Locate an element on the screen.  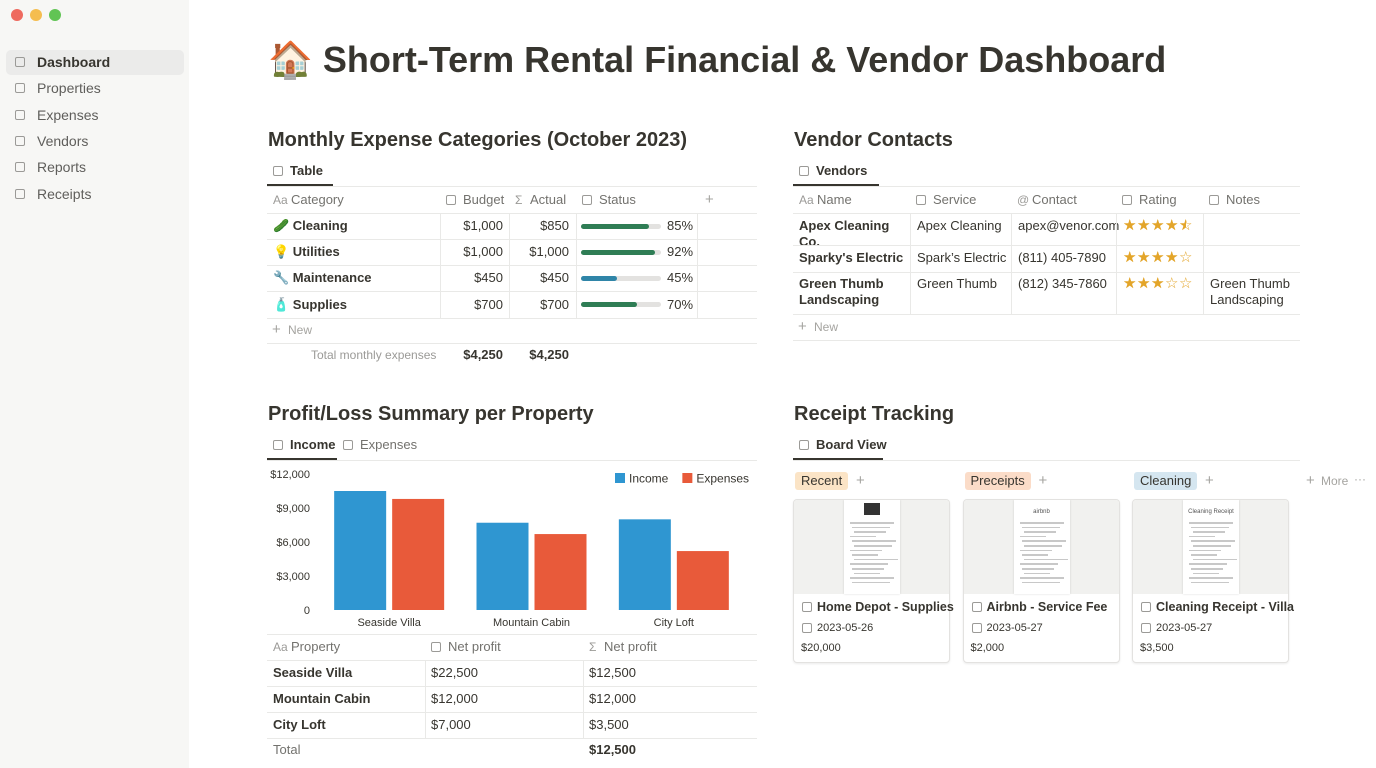
view-tab: Income is located at coordinates (313, 444).